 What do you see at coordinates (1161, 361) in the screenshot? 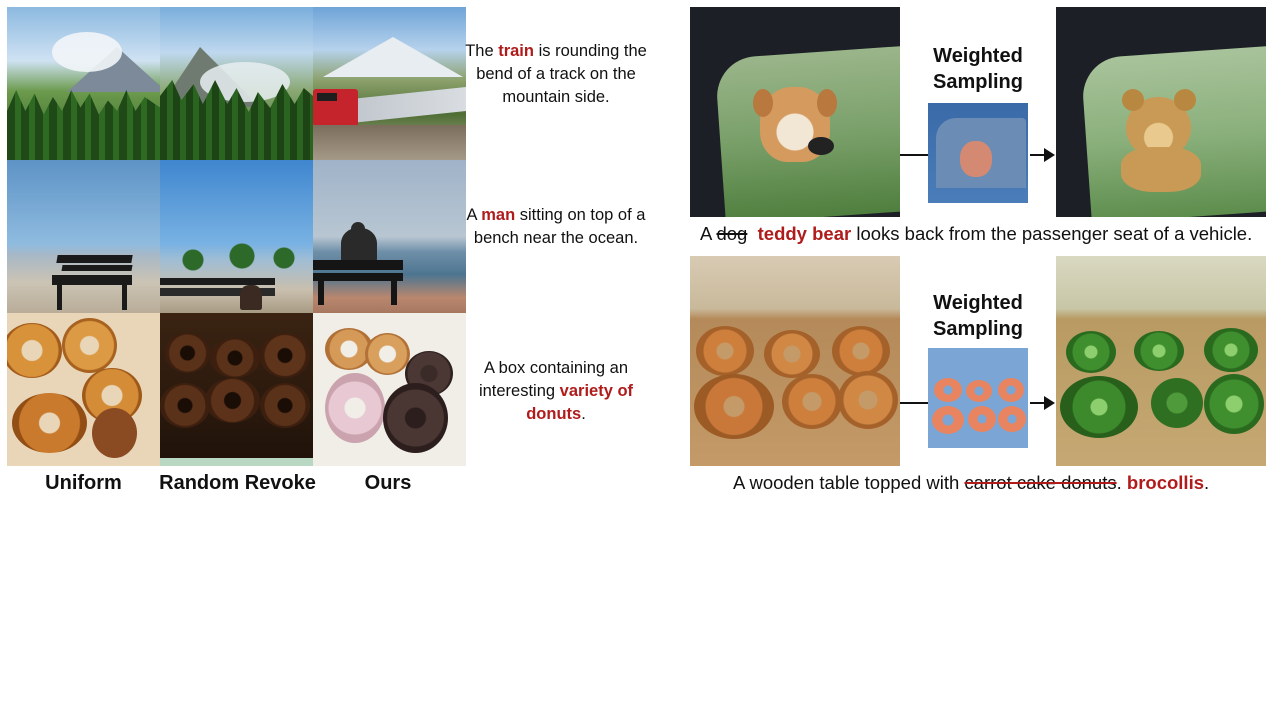
I see `edit-result-image-brocollis` at bounding box center [1161, 361].